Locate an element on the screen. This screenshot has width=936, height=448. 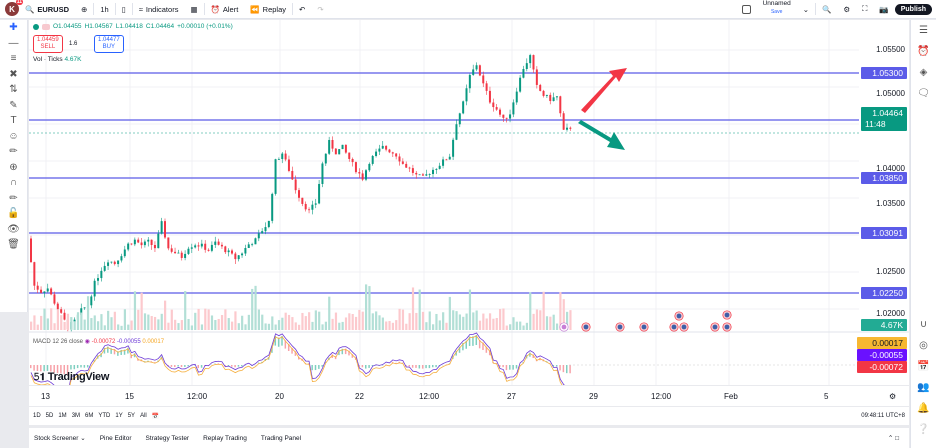
templates-button: ▦ is located at coordinates (193, 9).